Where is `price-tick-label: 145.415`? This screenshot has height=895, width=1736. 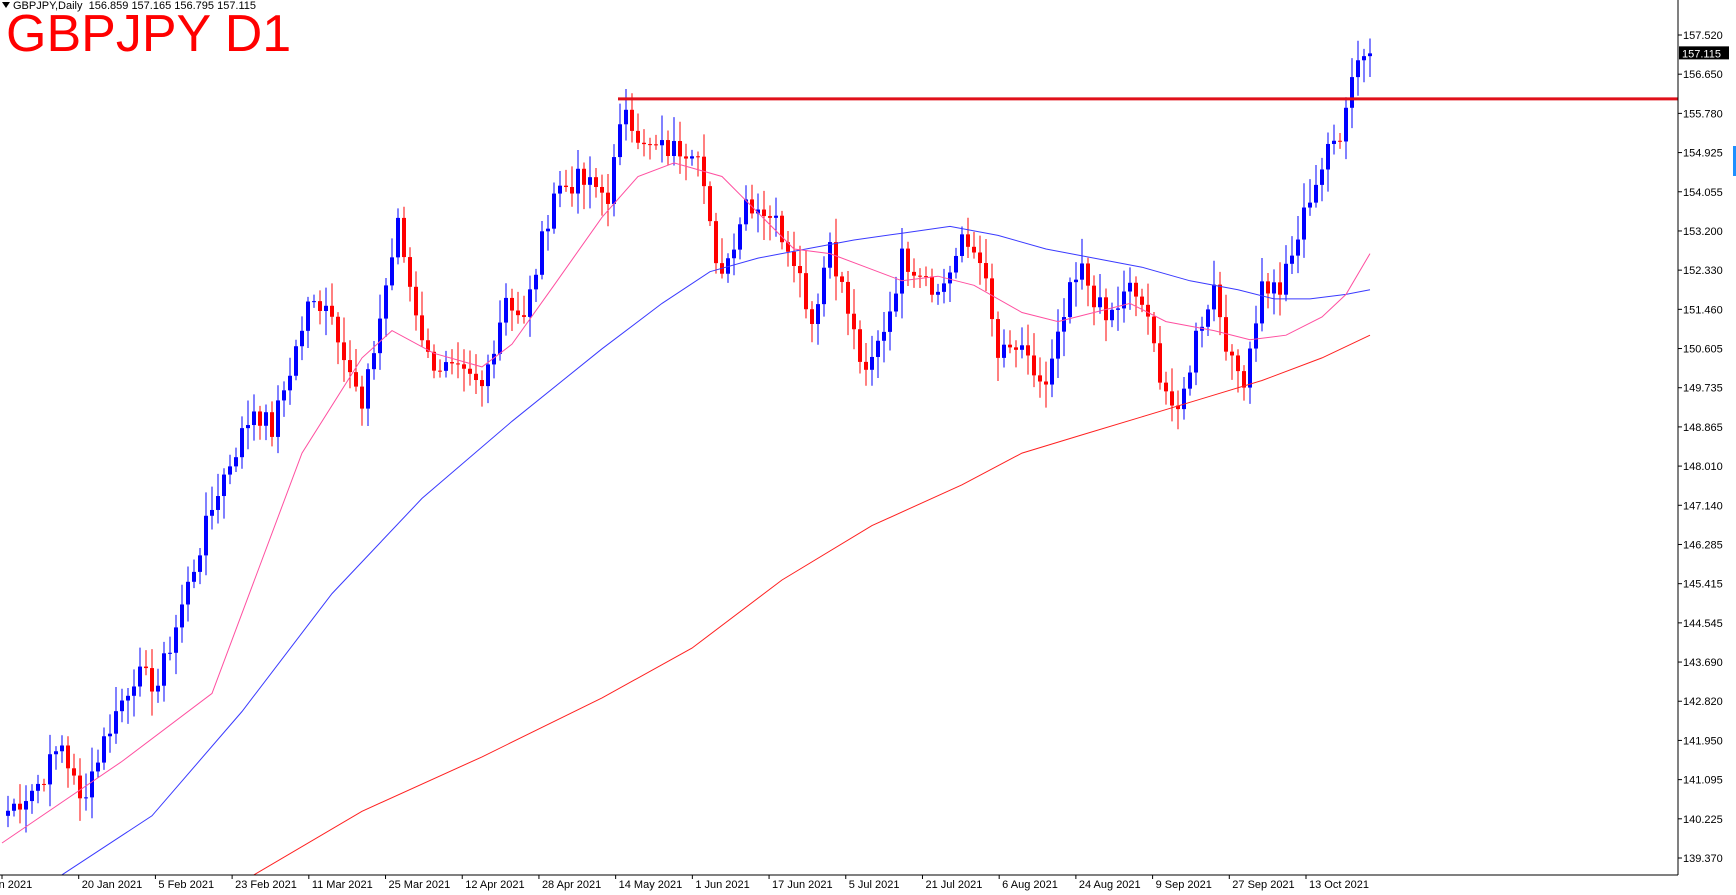 price-tick-label: 145.415 is located at coordinates (1703, 585).